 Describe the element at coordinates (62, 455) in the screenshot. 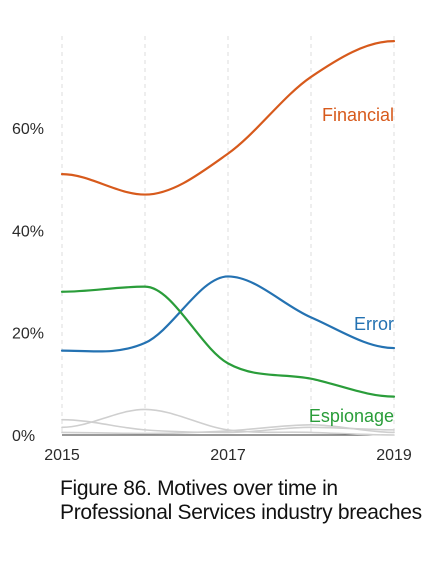

I see `x-tick-label: 2015` at that location.